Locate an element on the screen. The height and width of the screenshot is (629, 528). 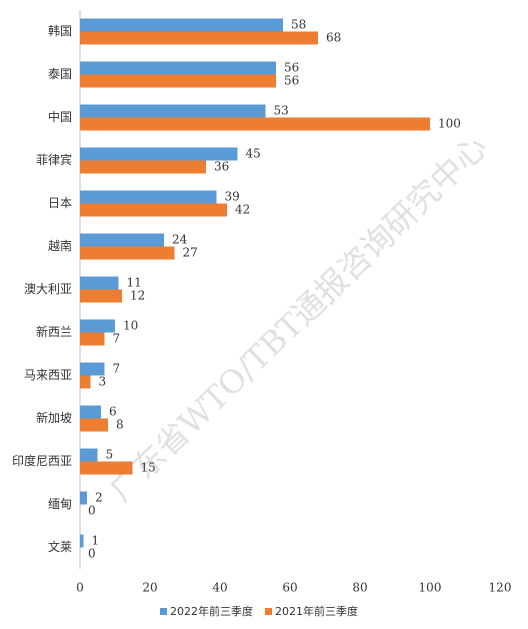
x-tick-label: 120 is located at coordinates (500, 588).